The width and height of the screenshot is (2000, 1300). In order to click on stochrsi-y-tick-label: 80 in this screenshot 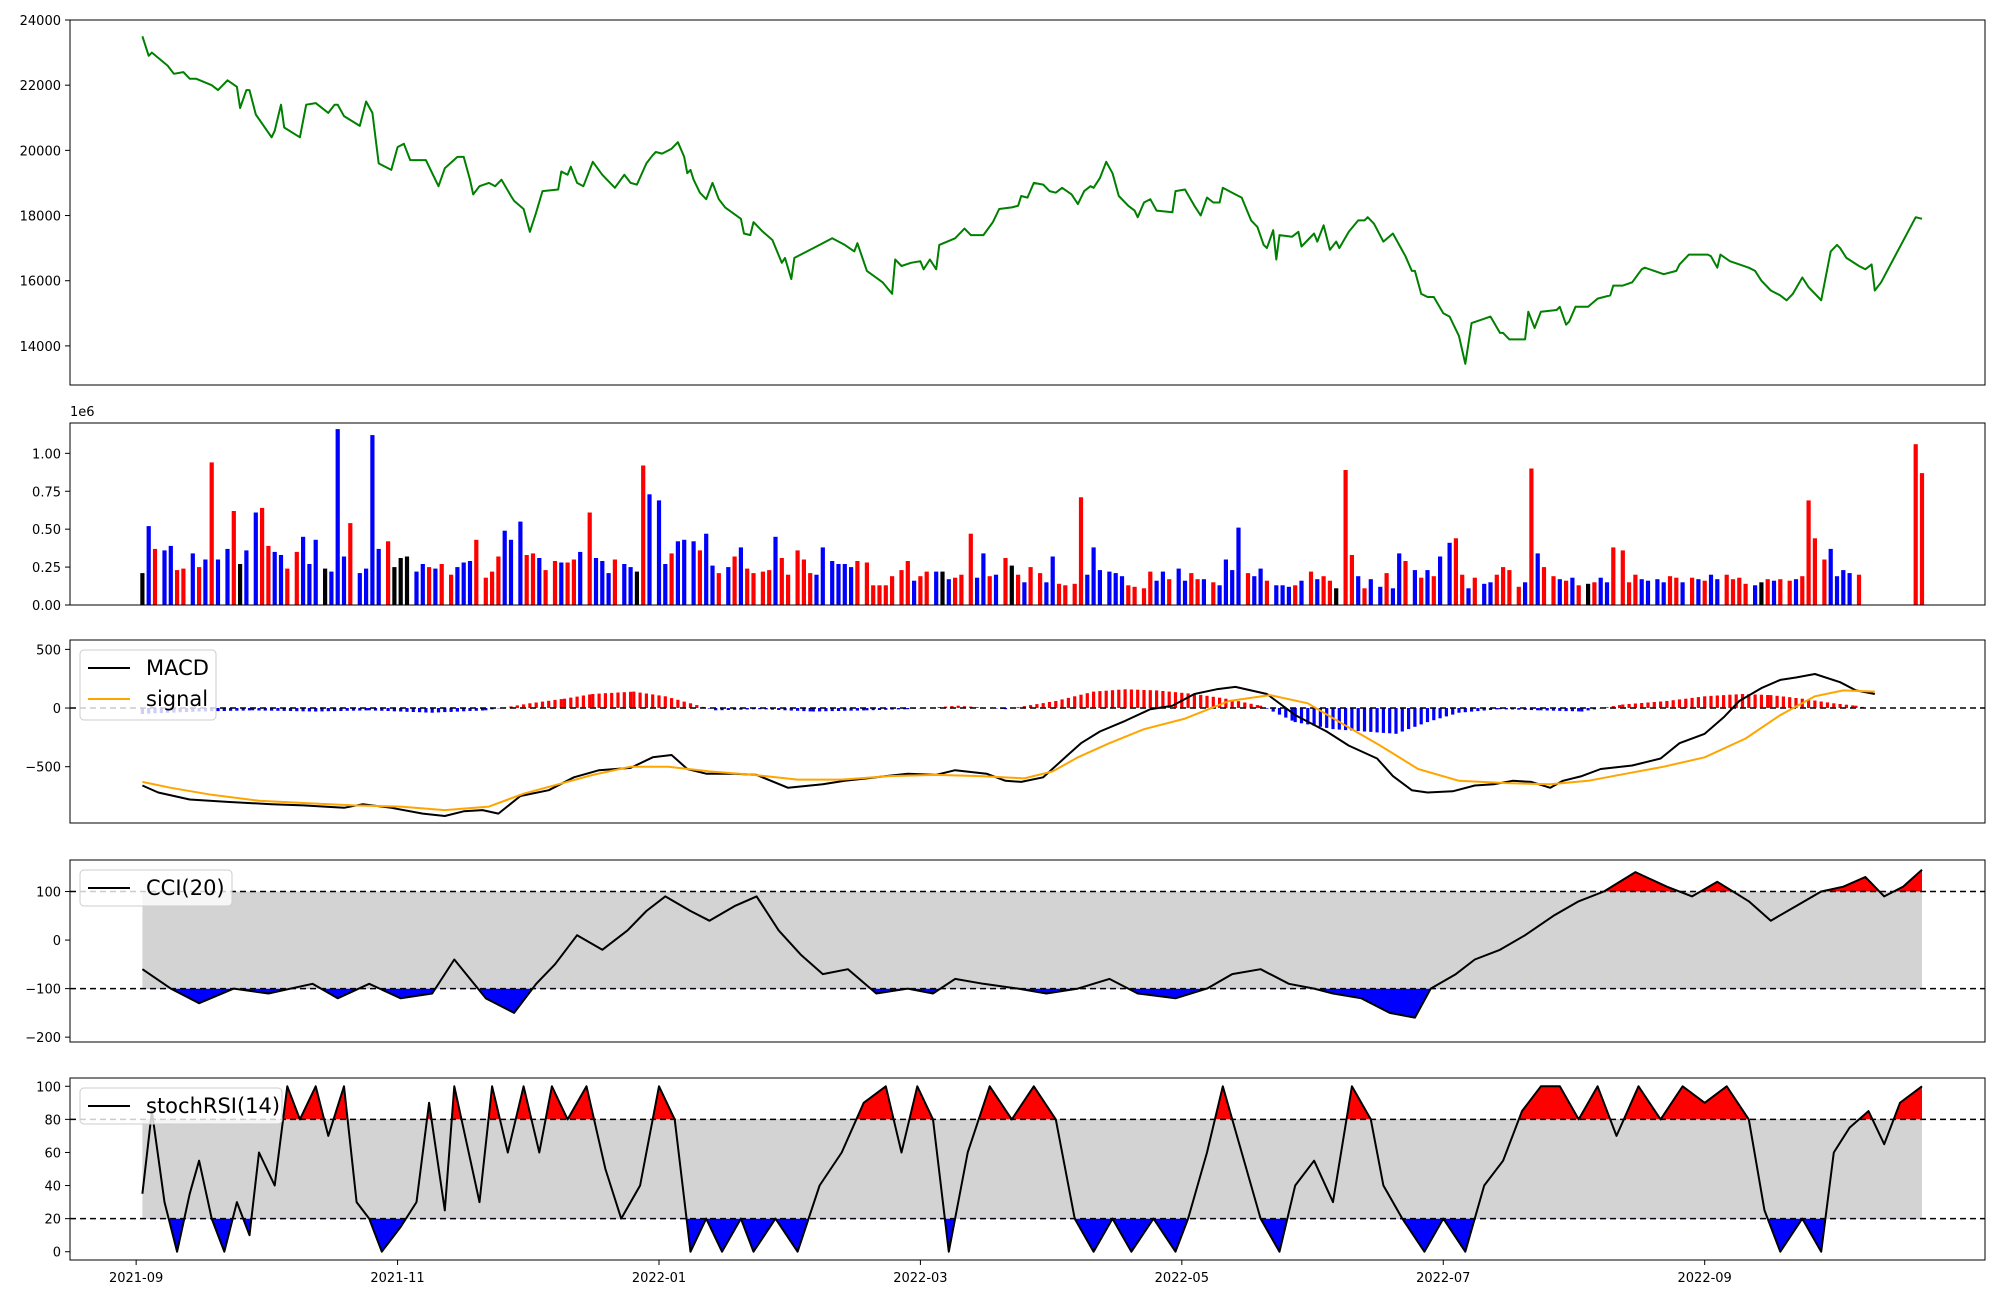, I will do `click(52, 1120)`.